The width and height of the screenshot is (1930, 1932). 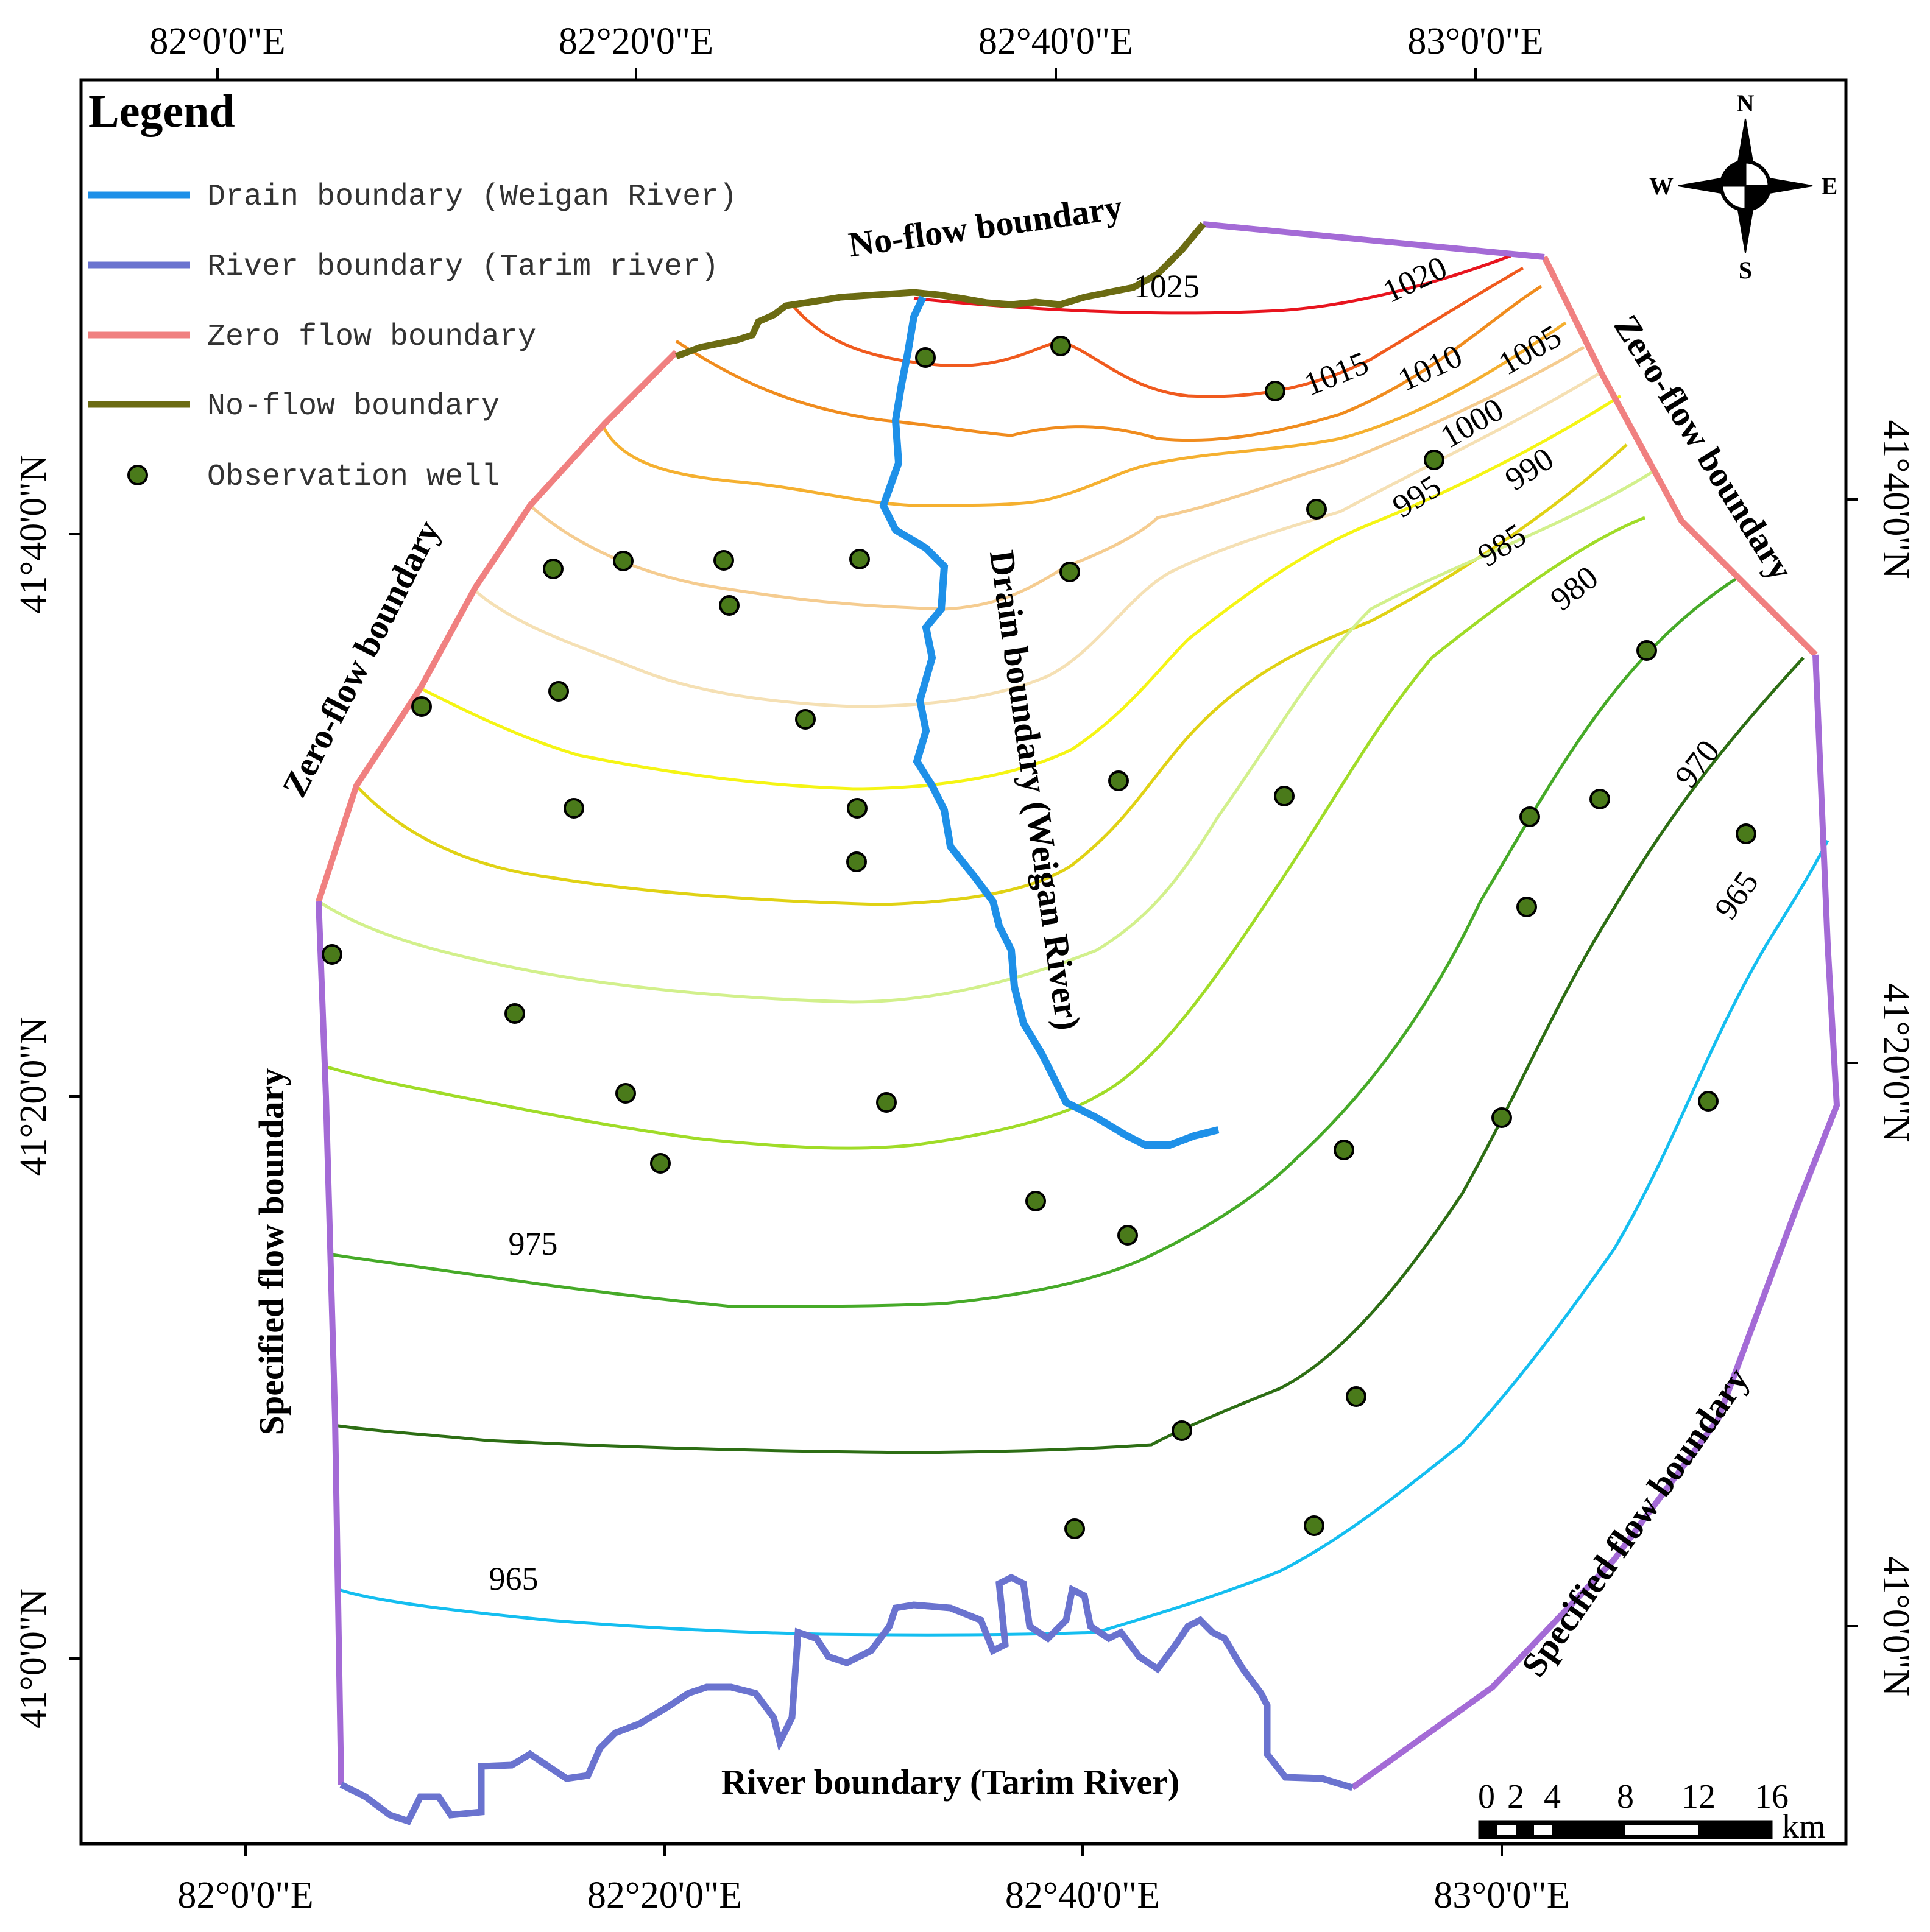 I want to click on lon-label-top-1: 82°0'0"E, so click(x=217, y=41).